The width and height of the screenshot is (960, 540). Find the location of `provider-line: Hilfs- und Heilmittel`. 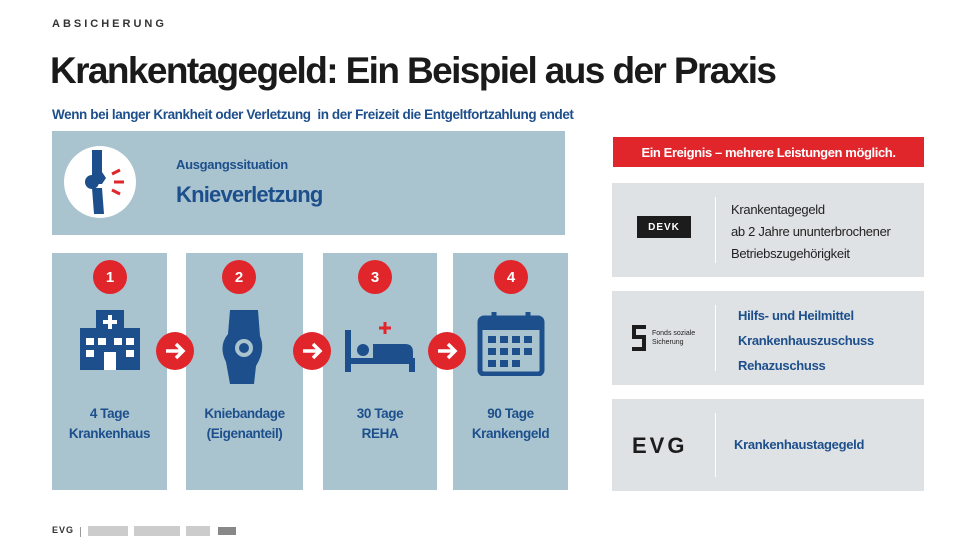

provider-line: Hilfs- und Heilmittel is located at coordinates (796, 315).